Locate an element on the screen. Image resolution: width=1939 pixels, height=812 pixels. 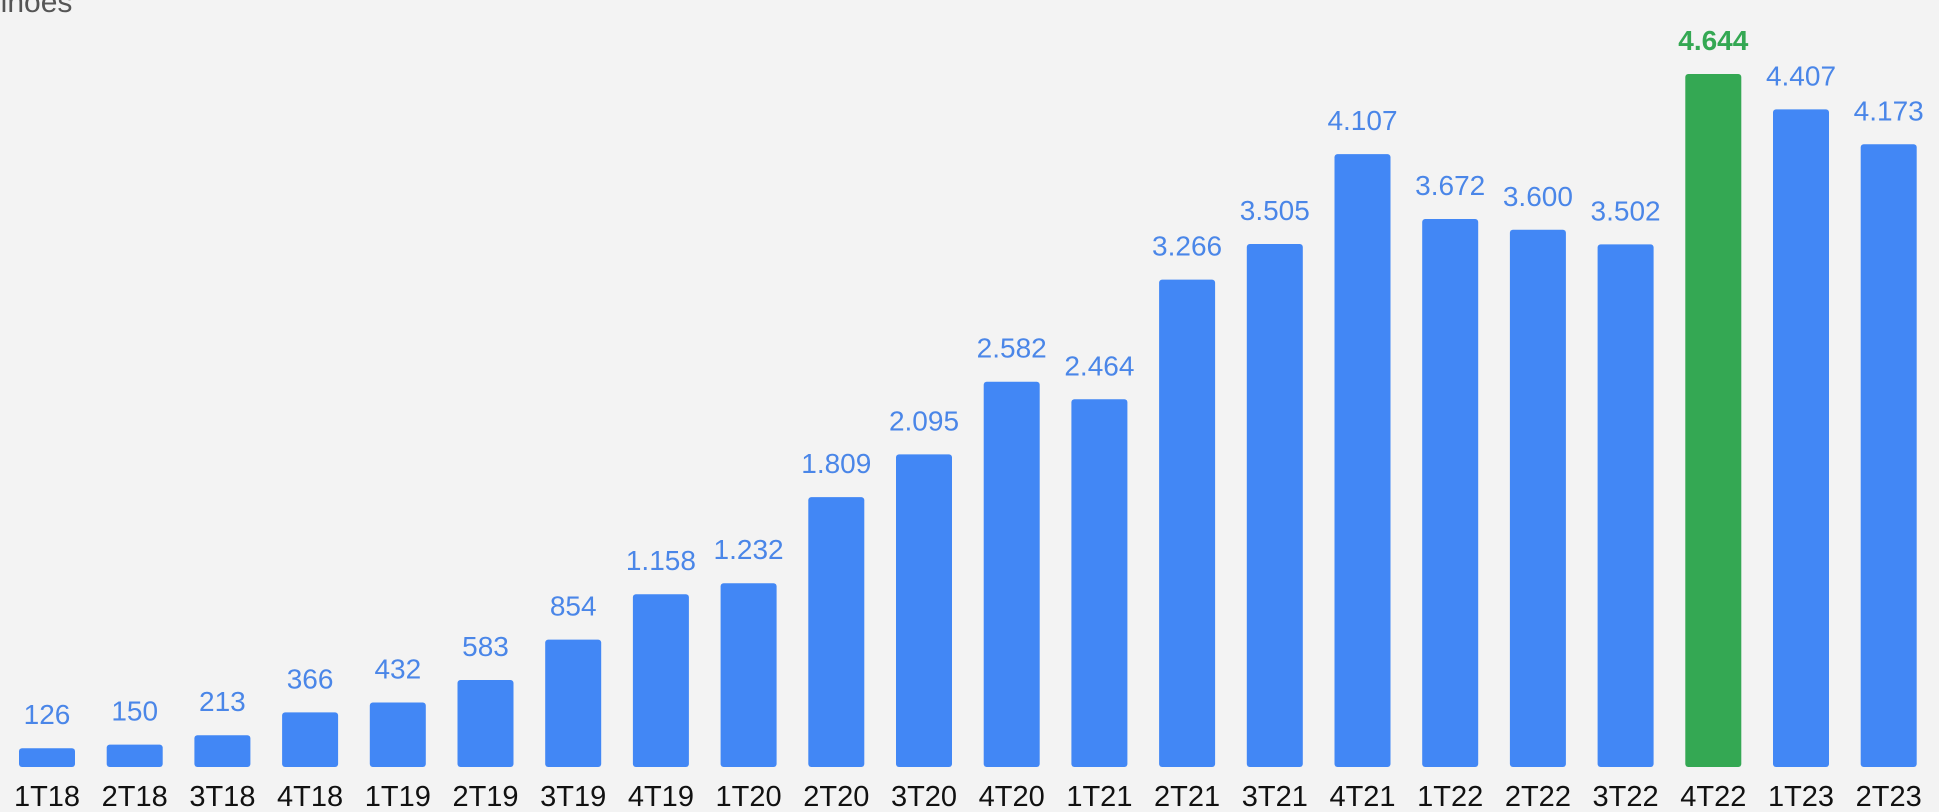
value-label-2T22: 3.600 is located at coordinates (1538, 196).